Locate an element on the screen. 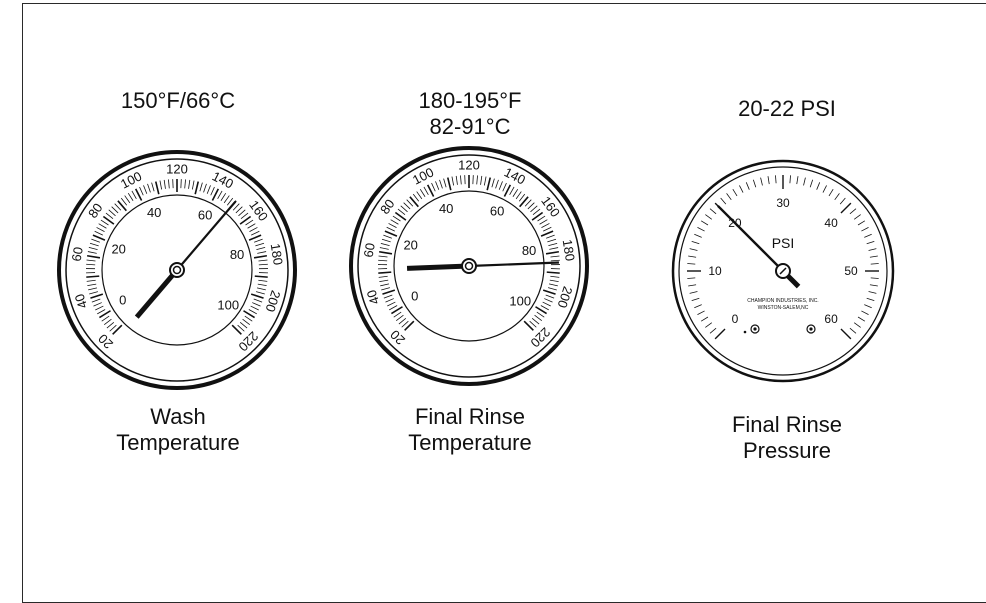  rinse-pressure-setting-label: 20-22 PSI is located at coordinates (787, 109).